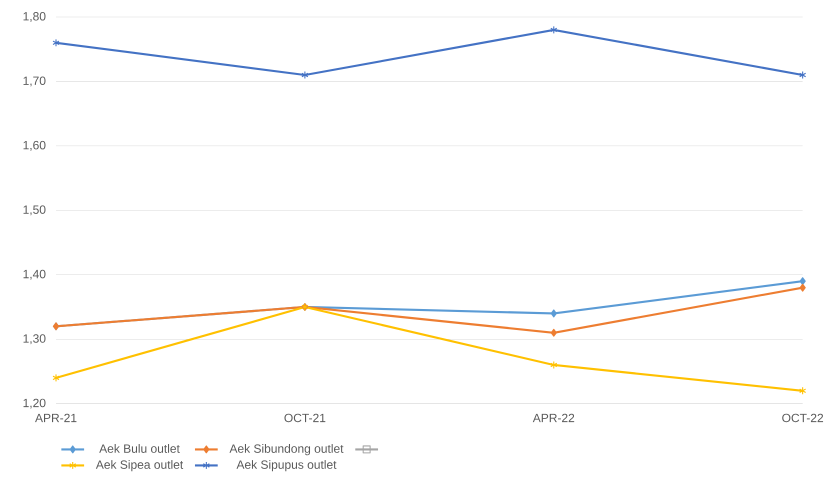 This screenshot has width=826, height=497. What do you see at coordinates (140, 466) in the screenshot?
I see `legend-label: Aek Sipea outlet` at bounding box center [140, 466].